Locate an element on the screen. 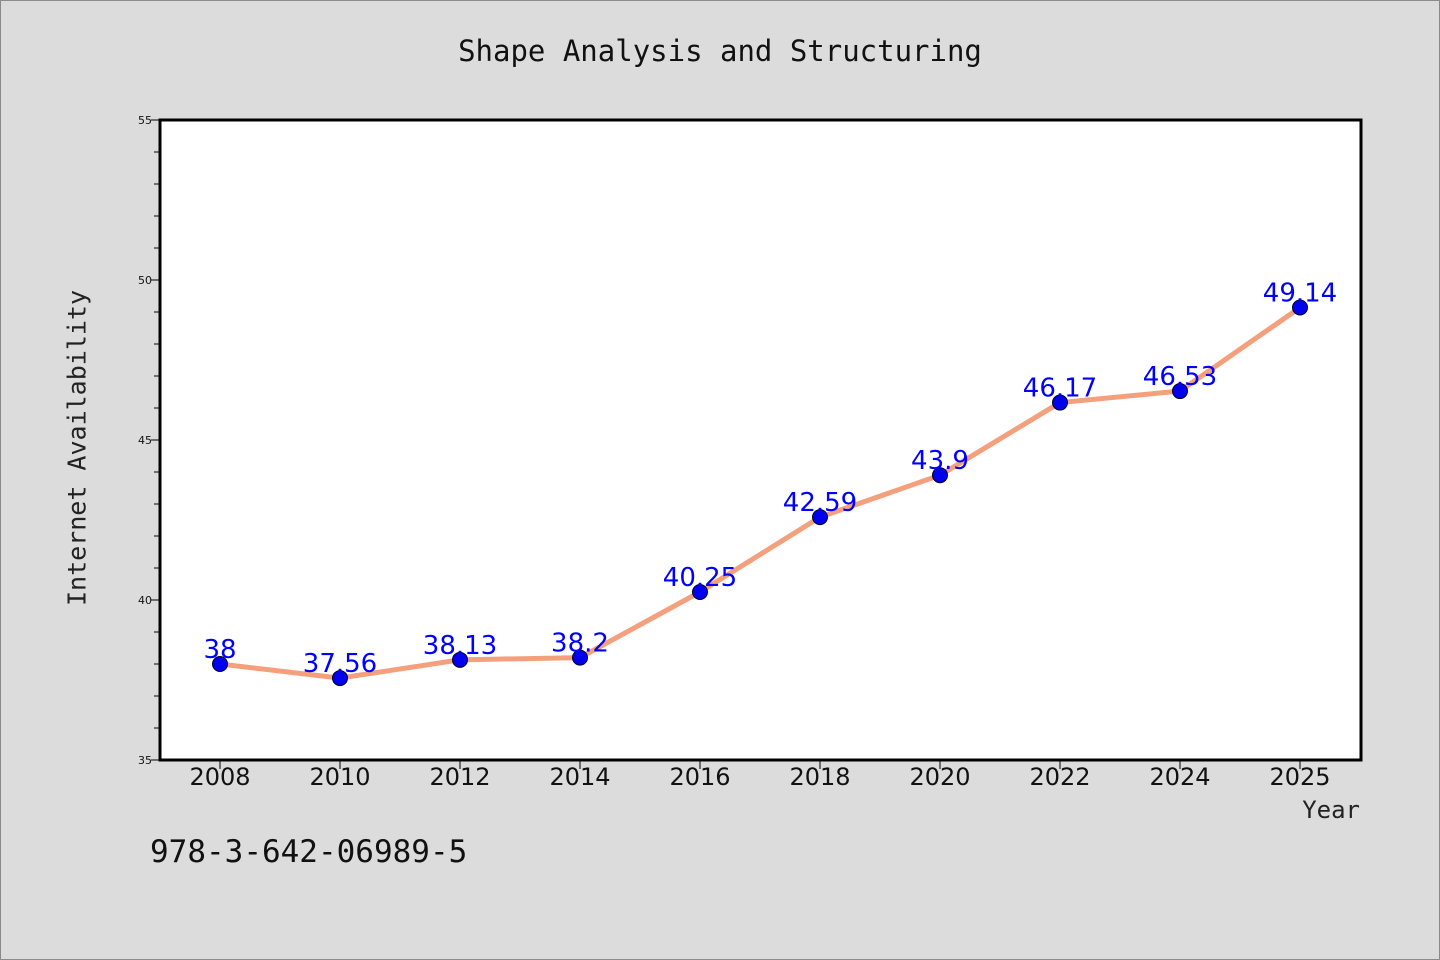 This screenshot has height=960, width=1440. x-axis: 2008 2010 2012 2014 2016 2018 2020 2022 2024 2025 is located at coordinates (760, 775).